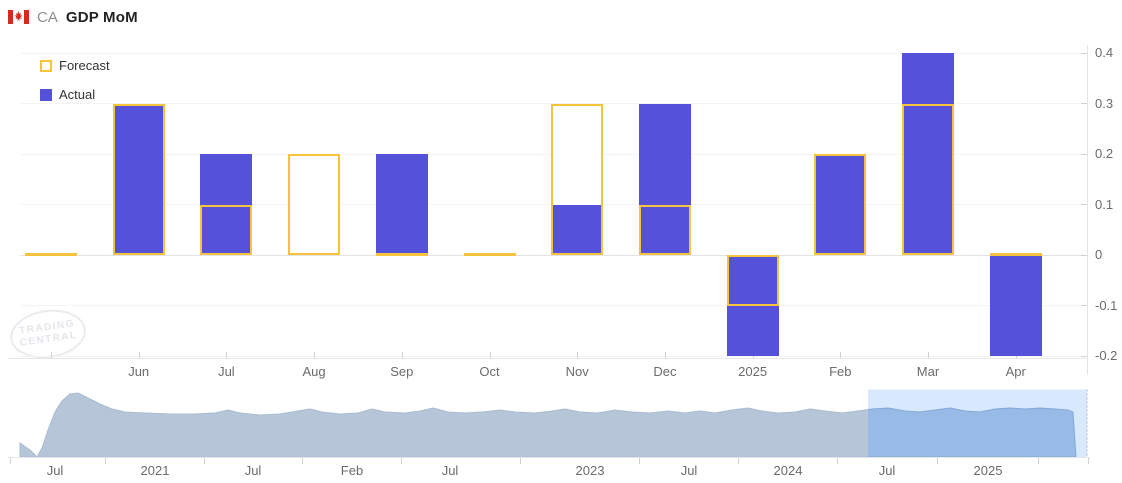 This screenshot has height=483, width=1122. What do you see at coordinates (549, 457) in the screenshot?
I see `navigator-axis-line` at bounding box center [549, 457].